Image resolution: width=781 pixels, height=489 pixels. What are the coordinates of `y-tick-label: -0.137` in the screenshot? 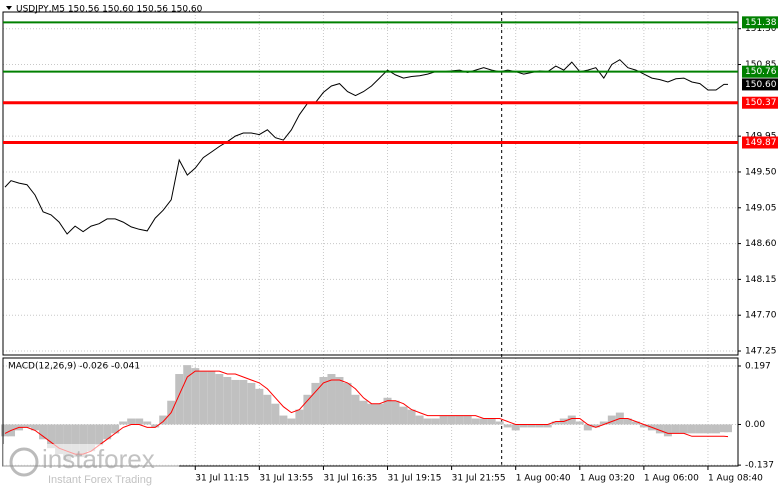 It's located at (759, 466).